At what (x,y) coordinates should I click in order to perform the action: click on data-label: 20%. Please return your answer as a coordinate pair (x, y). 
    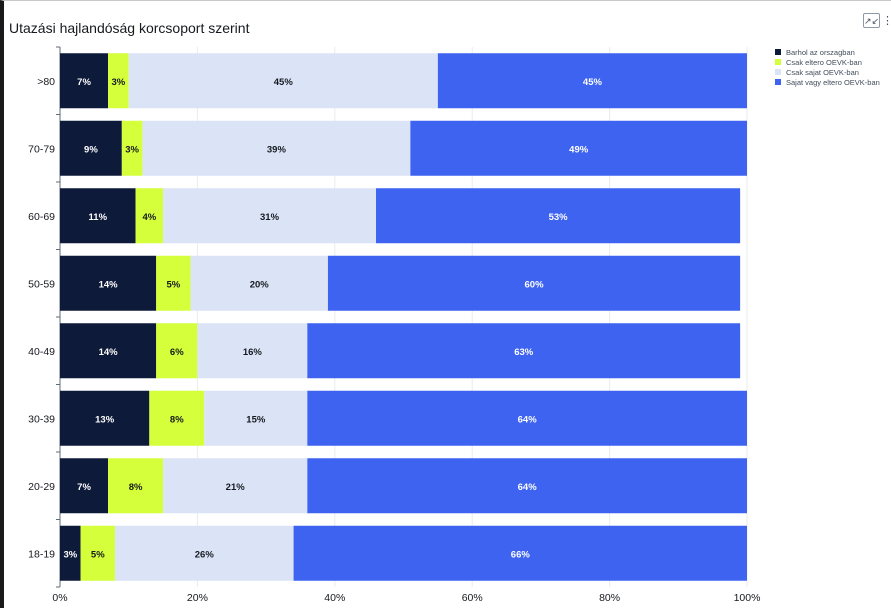
    Looking at the image, I should click on (260, 284).